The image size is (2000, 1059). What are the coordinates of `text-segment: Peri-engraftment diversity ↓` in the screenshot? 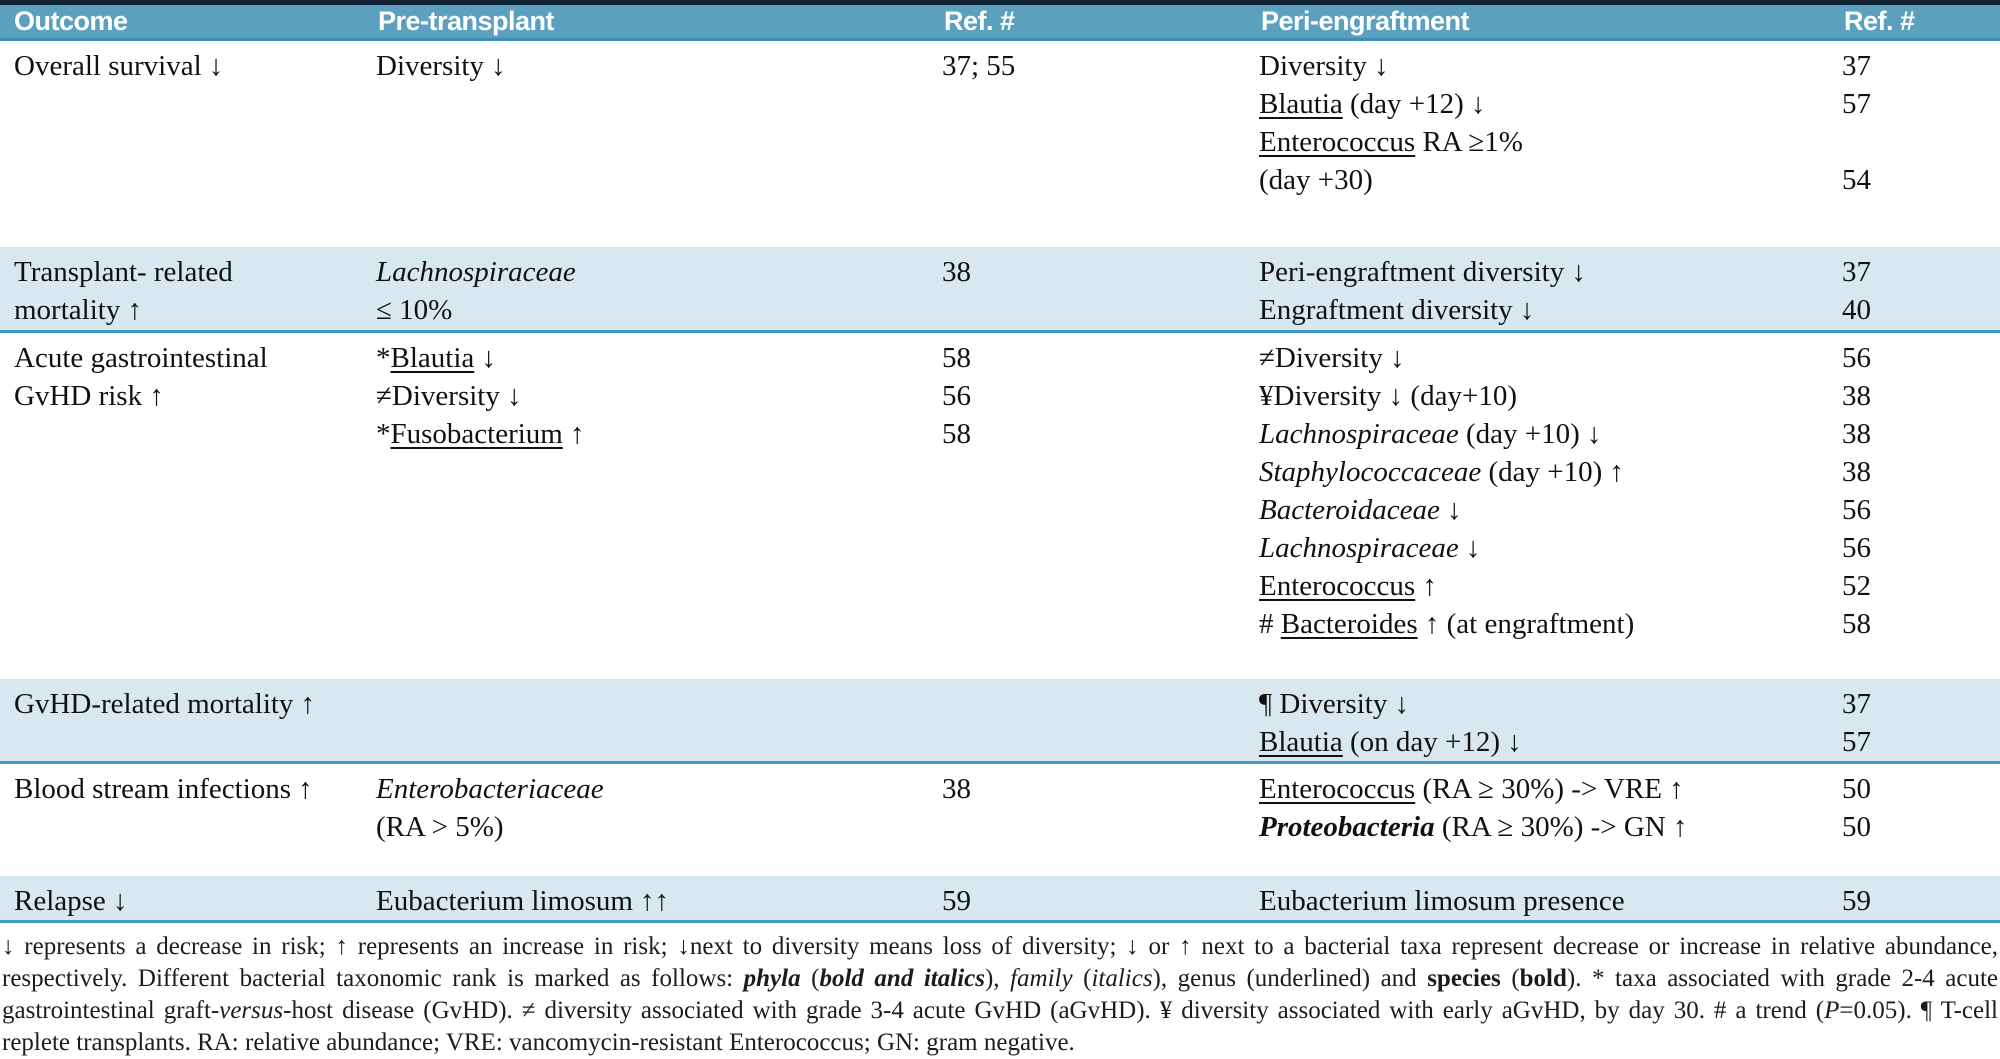 It's located at (1422, 272).